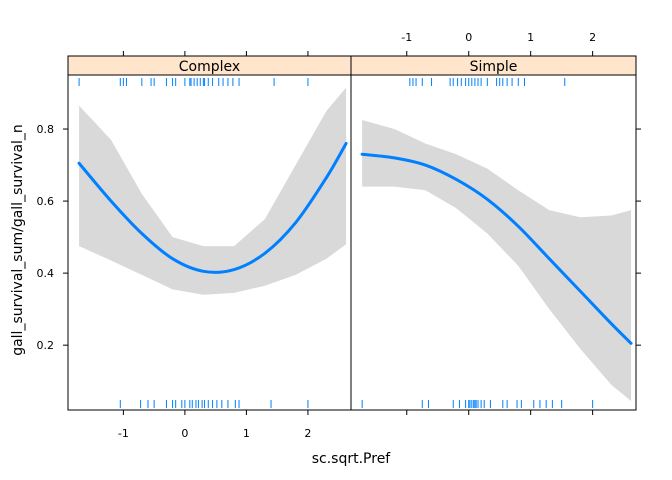 The height and width of the screenshot is (480, 672). Describe the element at coordinates (352, 459) in the screenshot. I see `x-axis-title: sc.sqrt.Pref` at that location.